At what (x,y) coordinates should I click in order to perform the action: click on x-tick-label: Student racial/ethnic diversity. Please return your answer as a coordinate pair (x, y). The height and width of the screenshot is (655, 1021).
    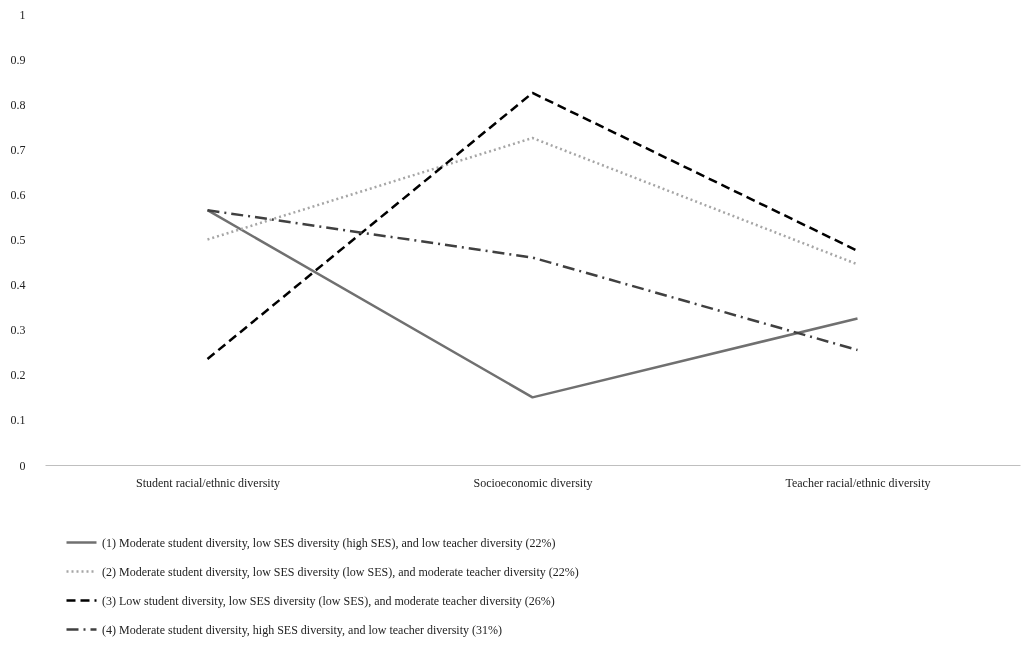
    Looking at the image, I should click on (208, 482).